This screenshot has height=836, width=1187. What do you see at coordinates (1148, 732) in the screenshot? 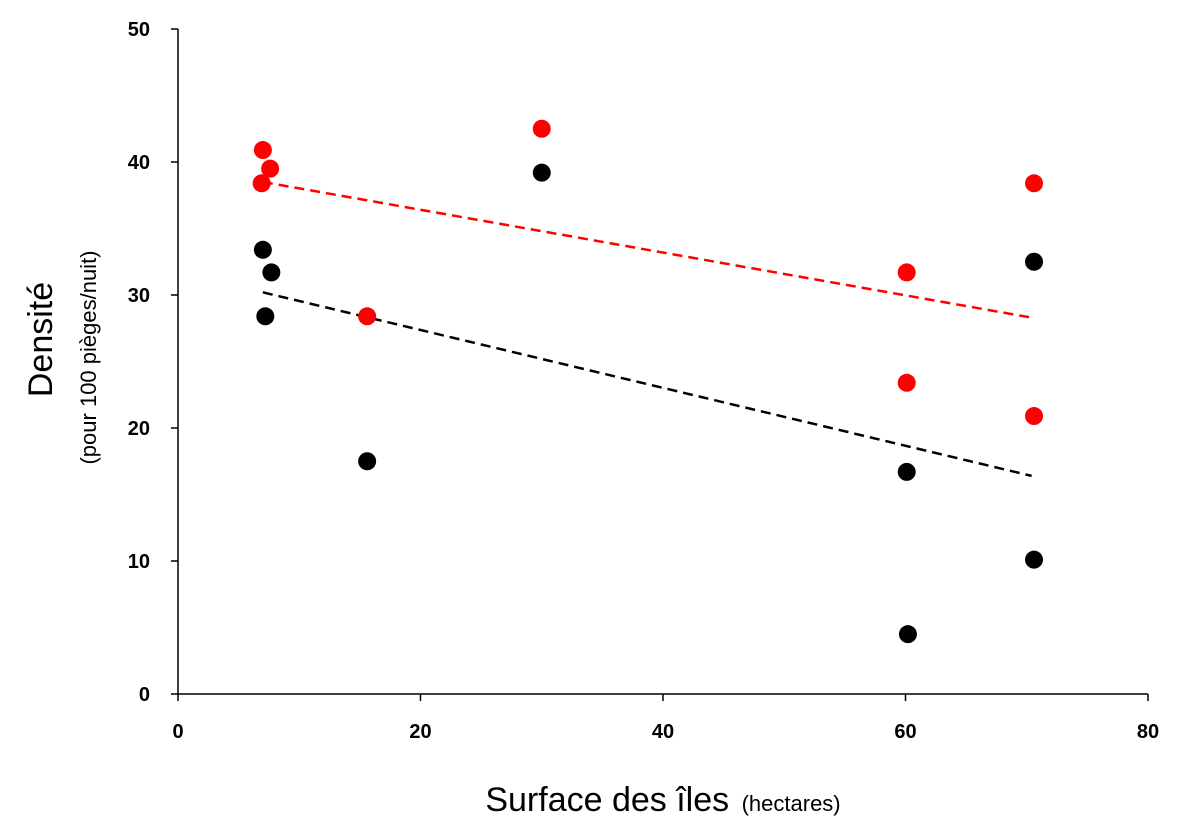
I see `x-tick-label: 80` at bounding box center [1148, 732].